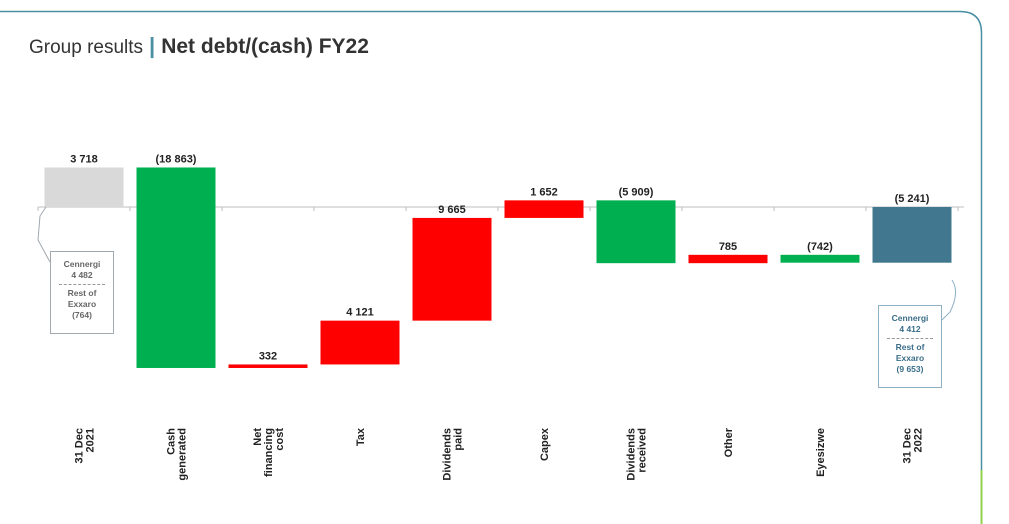  I want to click on bar-value-label: (18 863), so click(176, 159).